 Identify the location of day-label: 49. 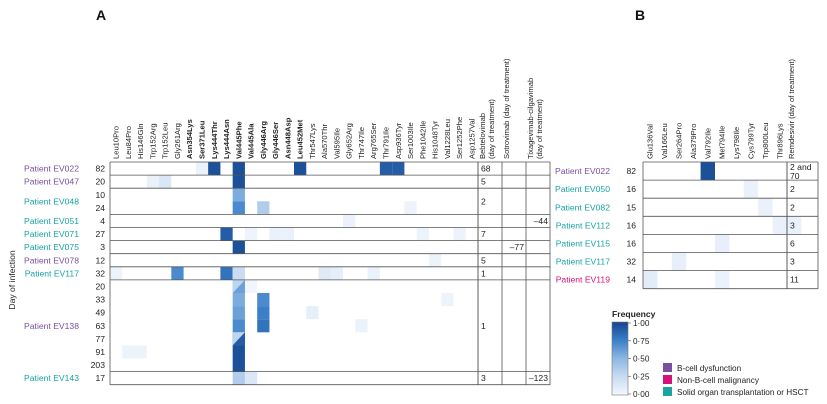
(100, 313).